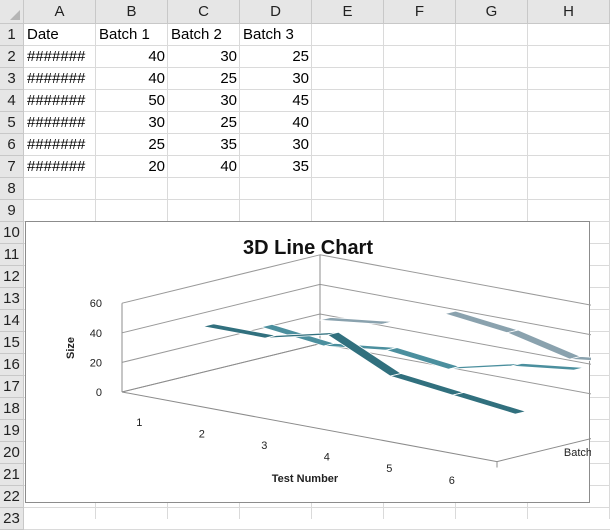 The width and height of the screenshot is (610, 530). What do you see at coordinates (202, 434) in the screenshot?
I see `x-tick-label: 2` at bounding box center [202, 434].